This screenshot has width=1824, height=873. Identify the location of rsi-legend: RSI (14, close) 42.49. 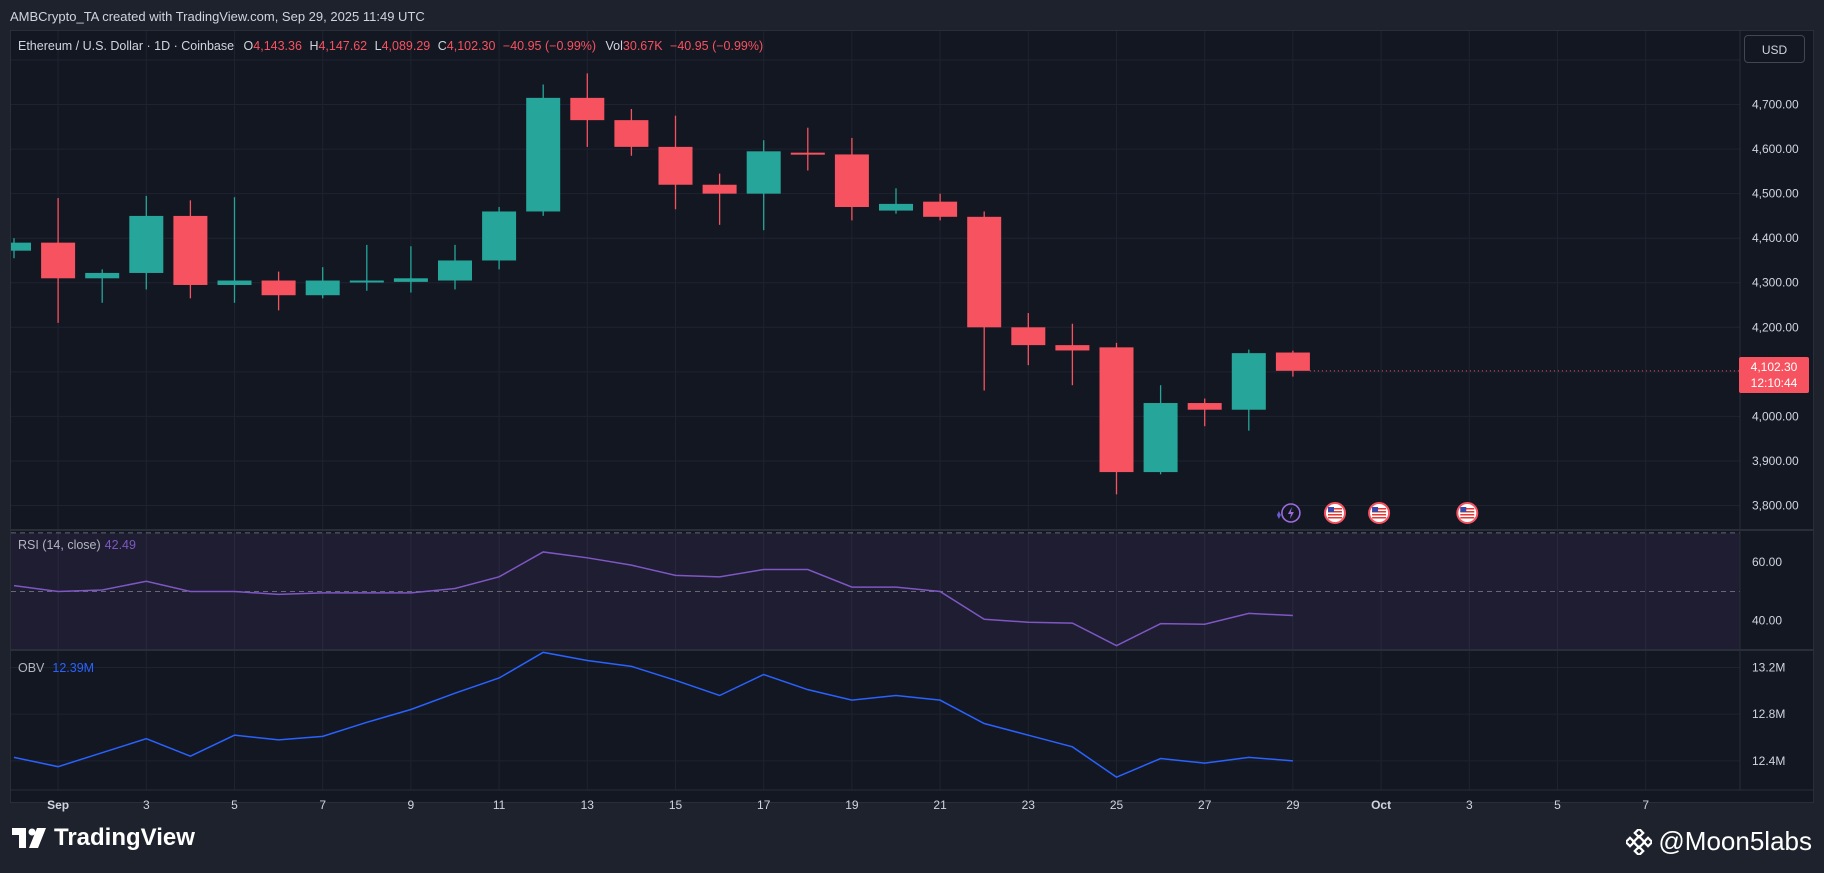
(77, 545).